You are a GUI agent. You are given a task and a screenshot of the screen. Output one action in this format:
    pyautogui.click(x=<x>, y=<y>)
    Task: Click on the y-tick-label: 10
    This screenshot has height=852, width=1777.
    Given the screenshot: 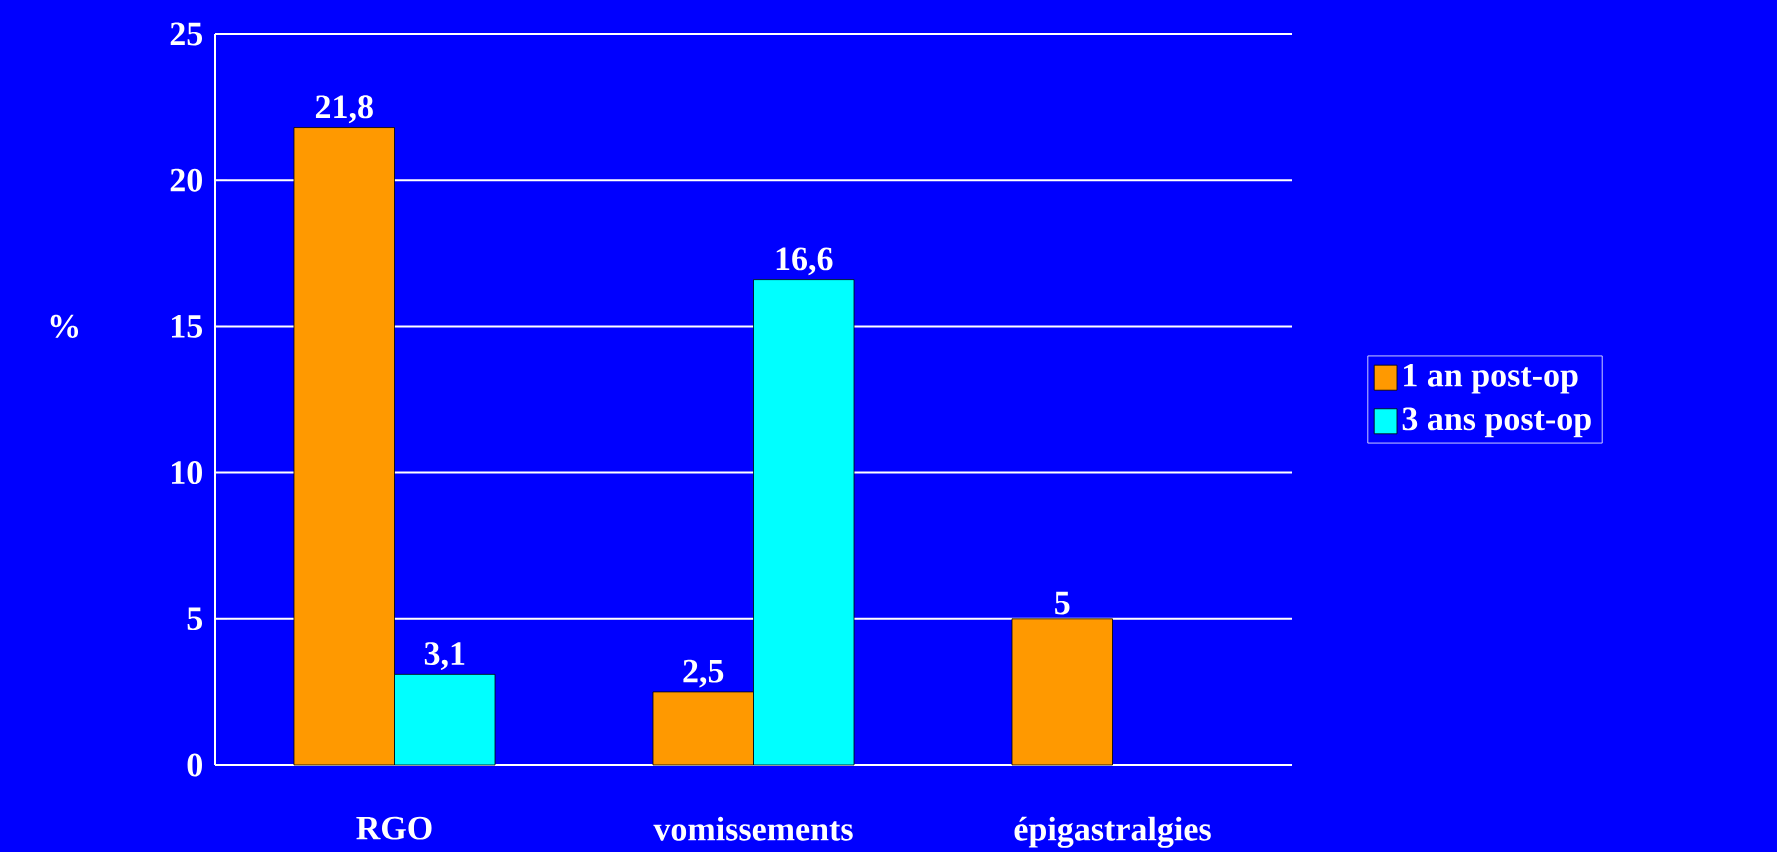 What is the action you would take?
    pyautogui.click(x=187, y=473)
    